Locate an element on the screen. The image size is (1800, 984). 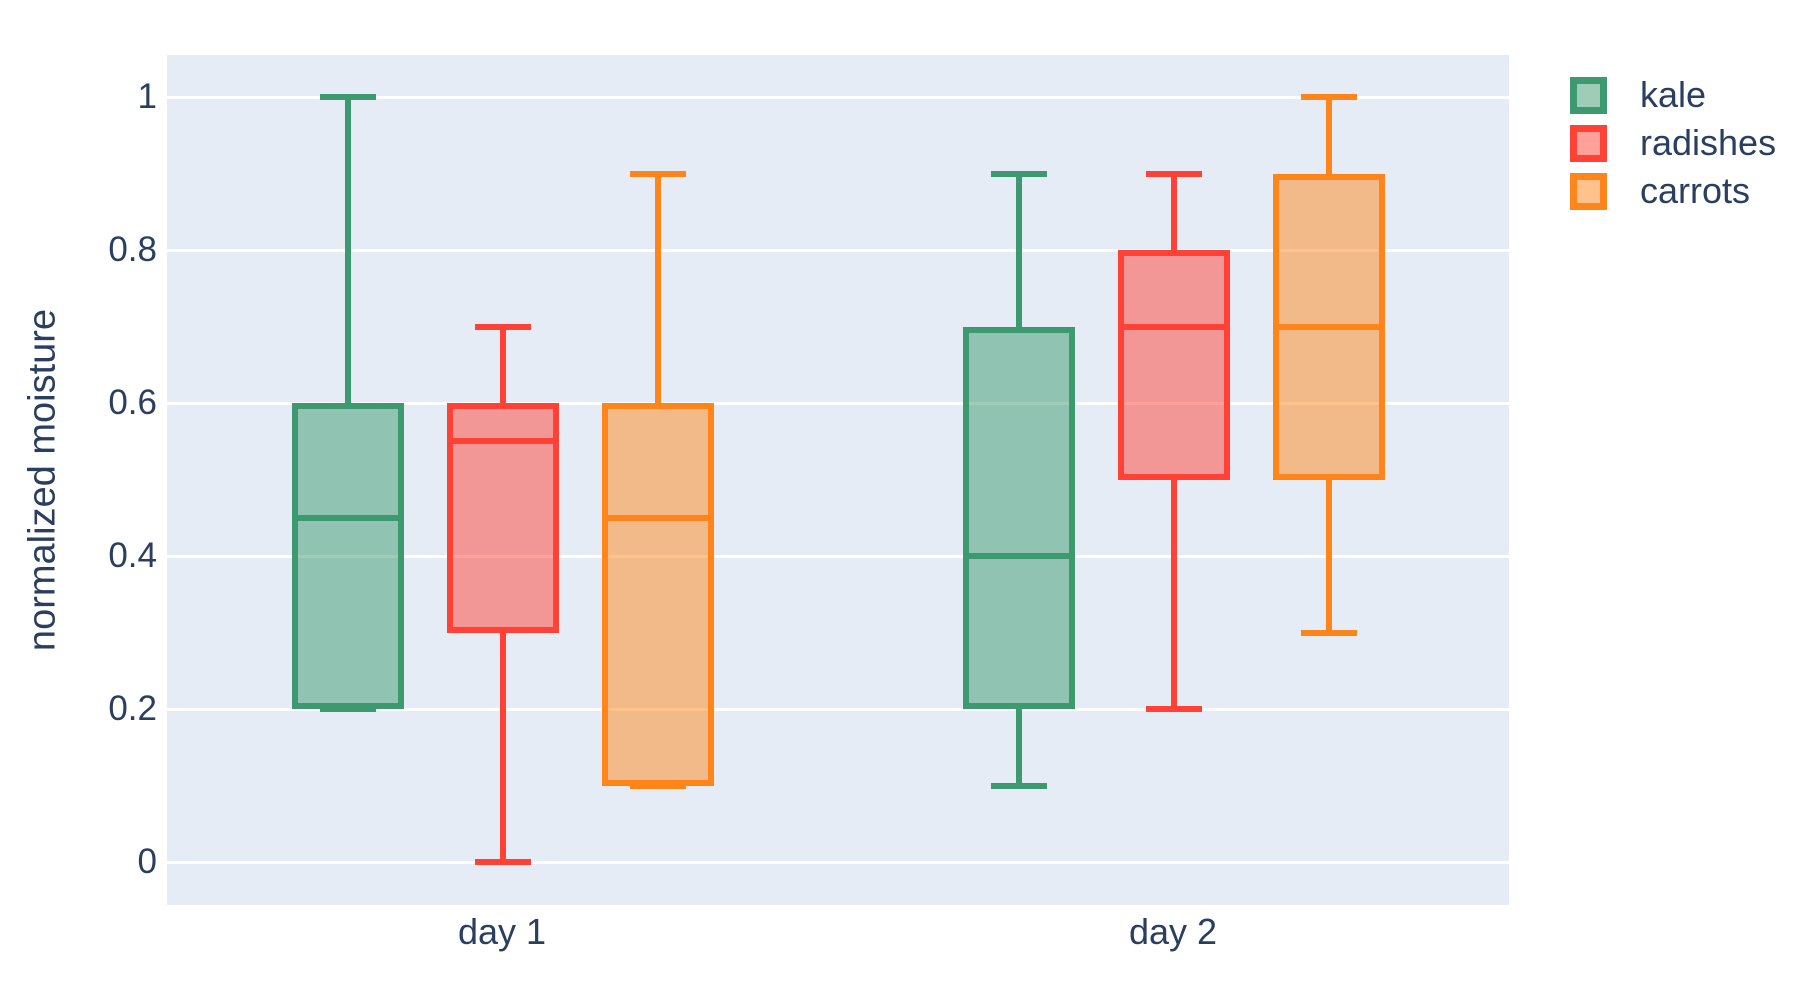
legend-label-carrots: carrots is located at coordinates (1695, 190).